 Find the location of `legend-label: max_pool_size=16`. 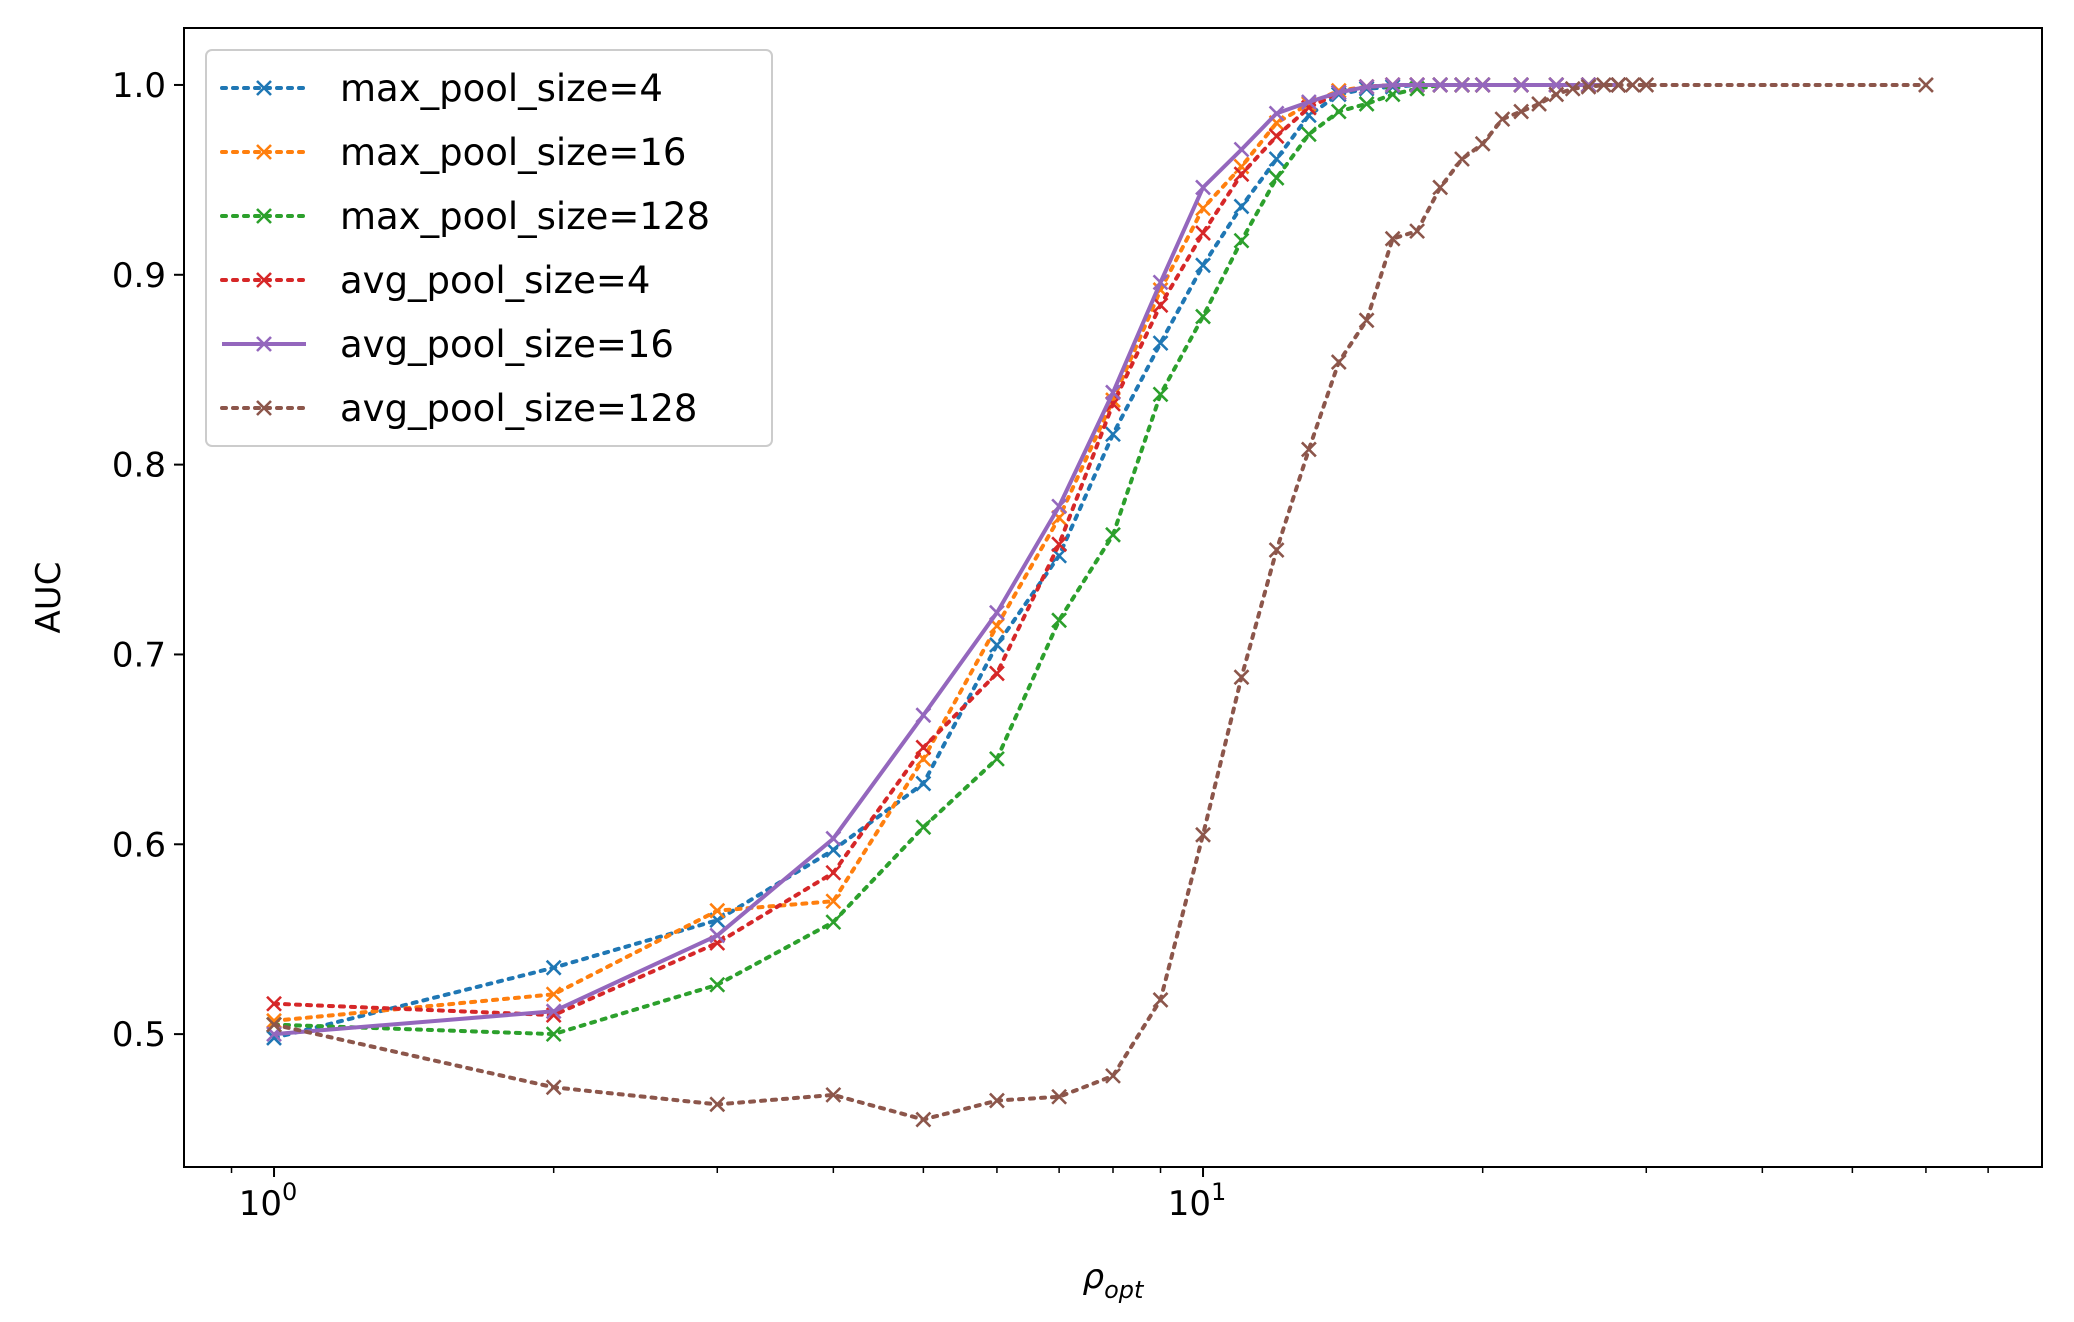

legend-label: max_pool_size=16 is located at coordinates (513, 152).